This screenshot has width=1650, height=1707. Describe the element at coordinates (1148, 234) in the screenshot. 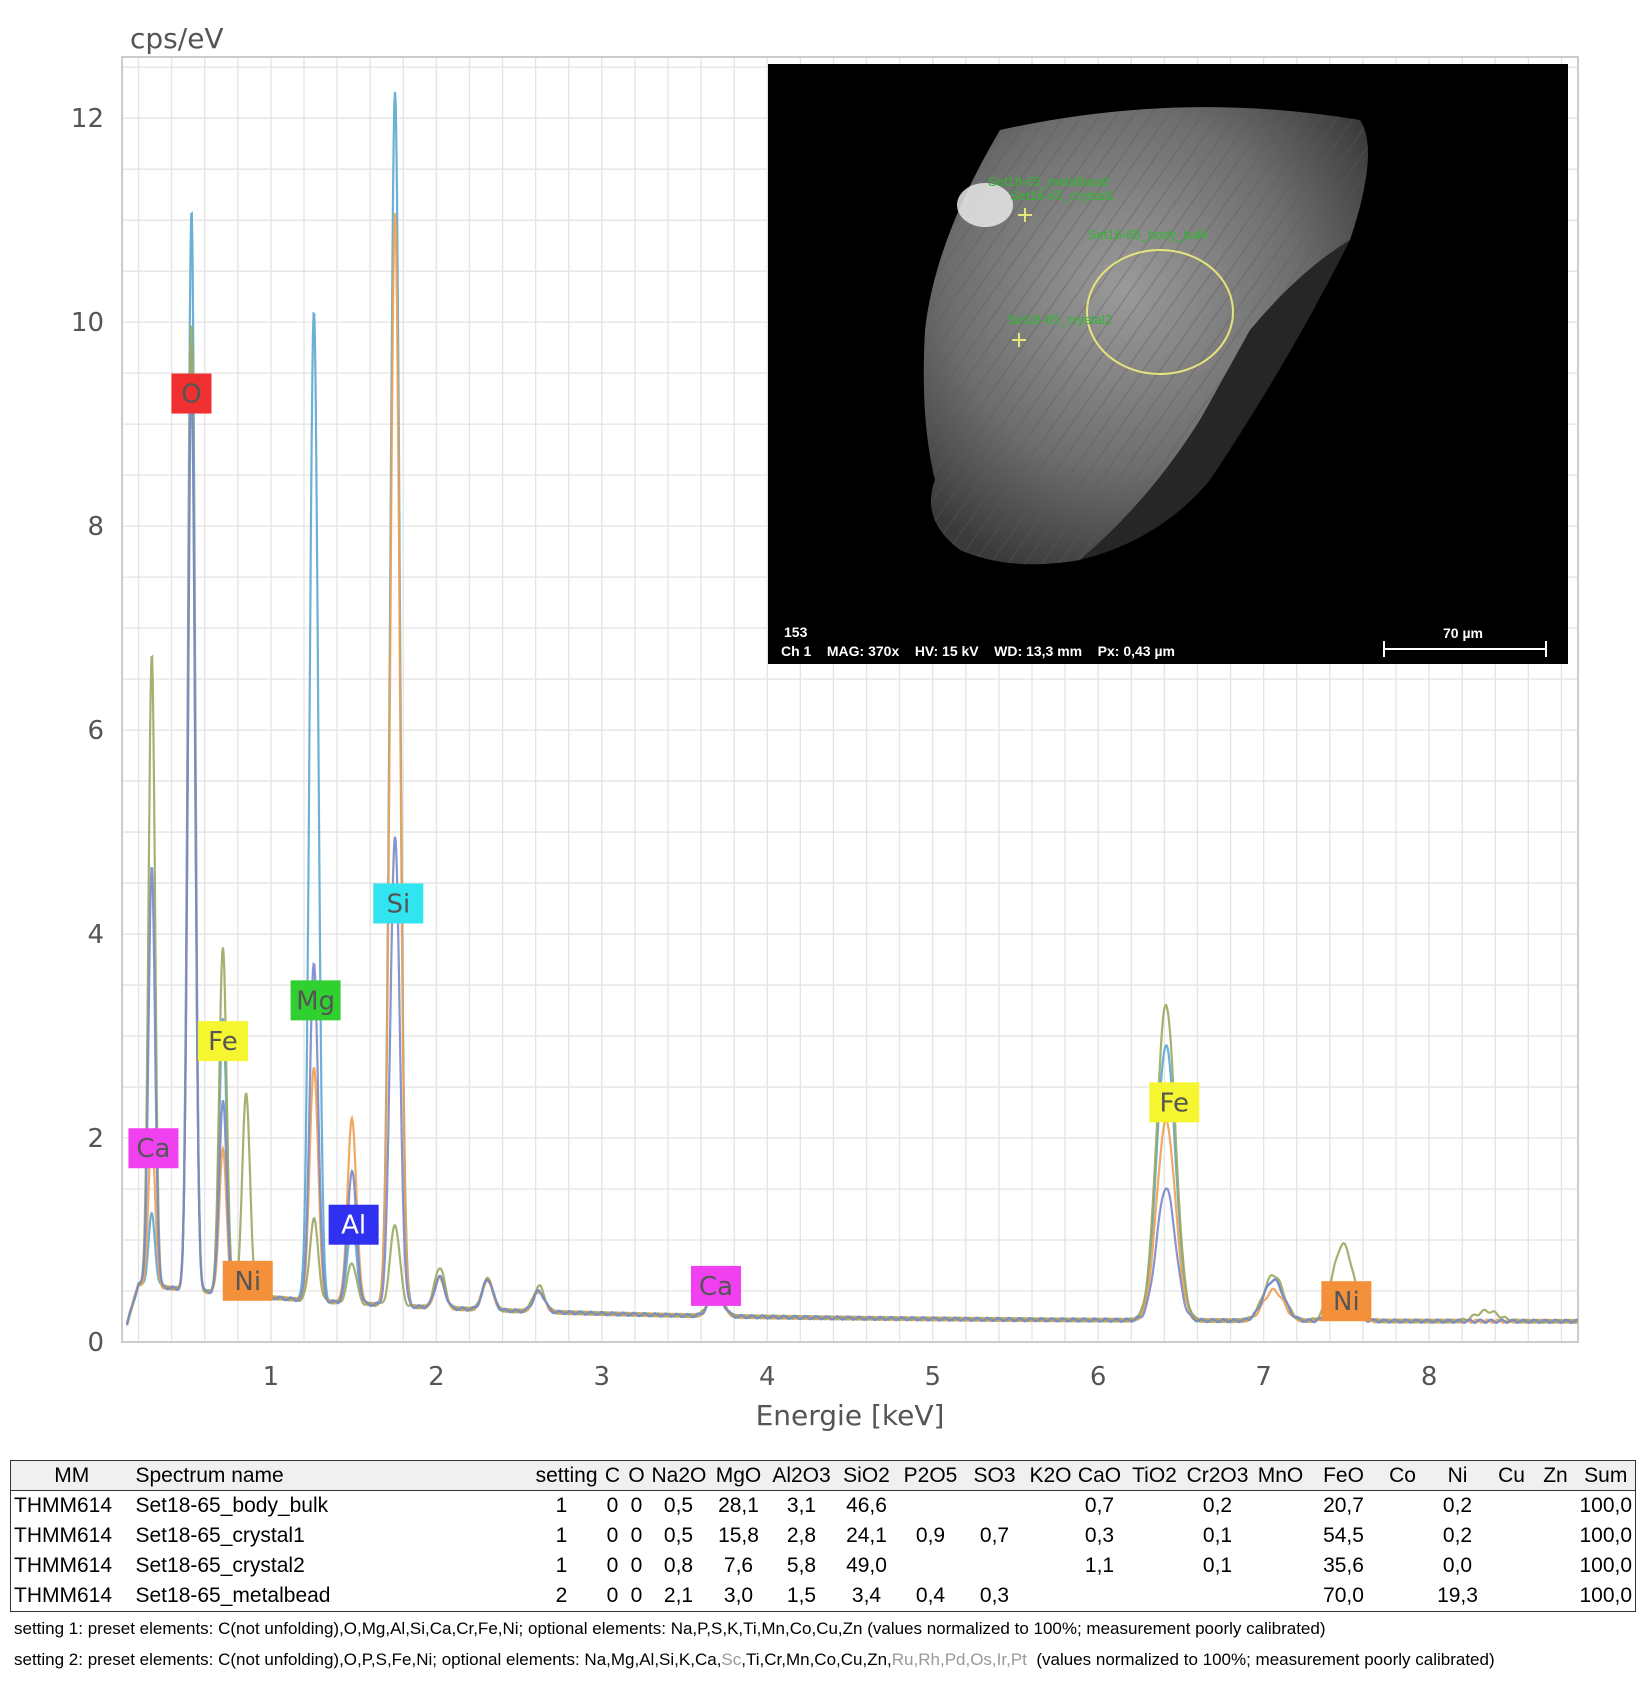

I see `sem-label-body-bulk: Set18-65_body_bulk` at that location.